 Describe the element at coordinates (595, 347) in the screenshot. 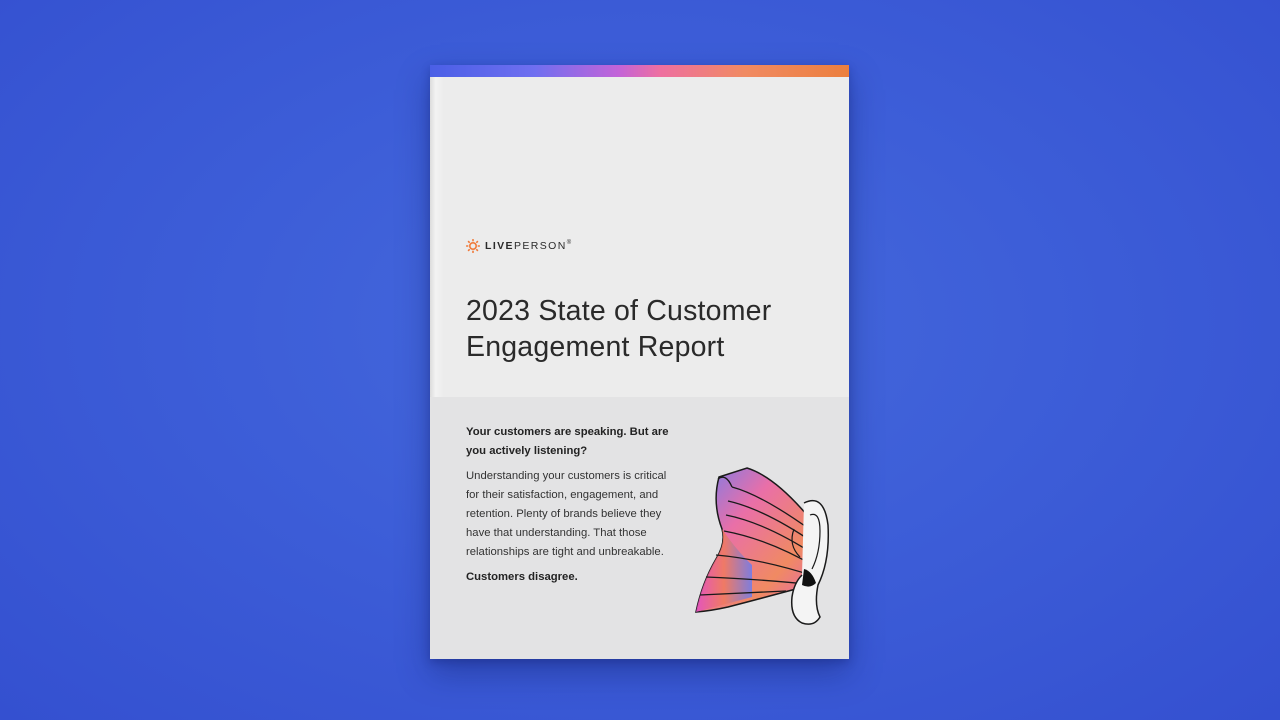

I see `title-line: Engagement Report` at that location.